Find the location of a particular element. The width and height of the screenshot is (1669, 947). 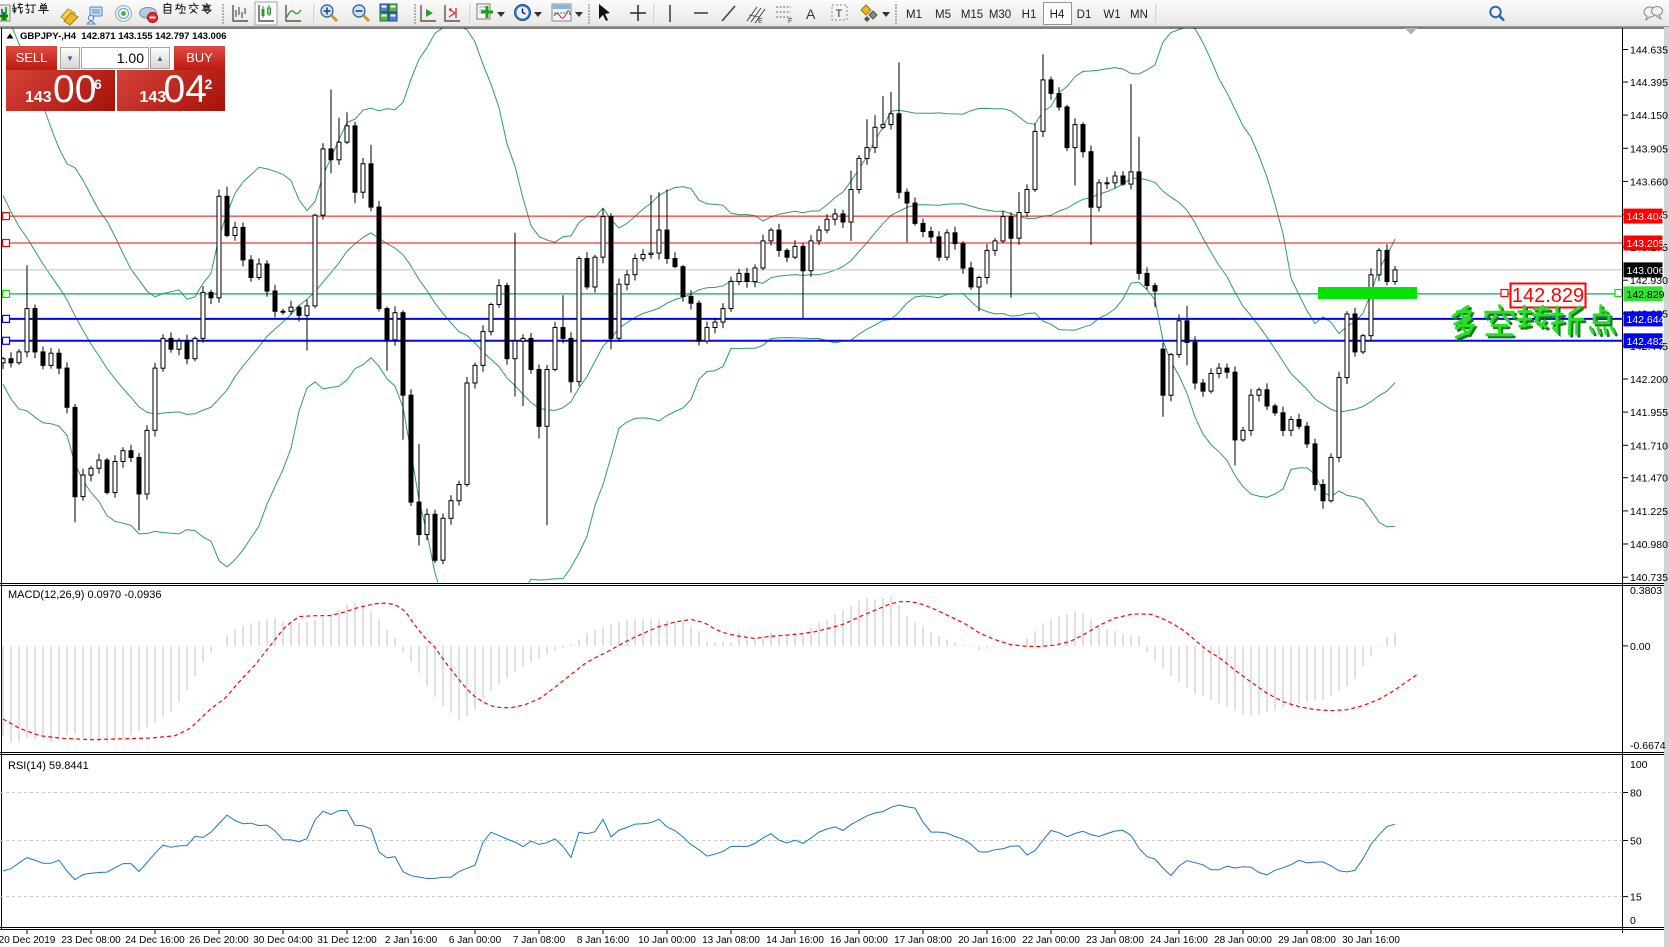

svg-text: 143.404 is located at coordinates (1646, 217).